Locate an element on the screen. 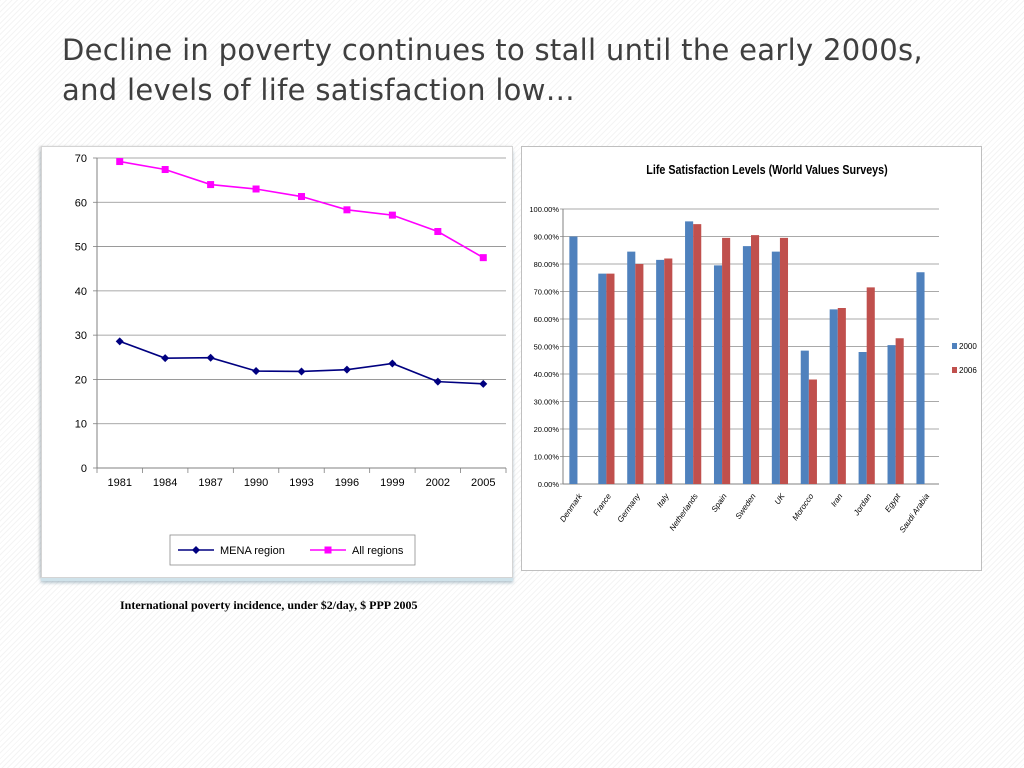  y-tick-label: 60 is located at coordinates (81, 203).